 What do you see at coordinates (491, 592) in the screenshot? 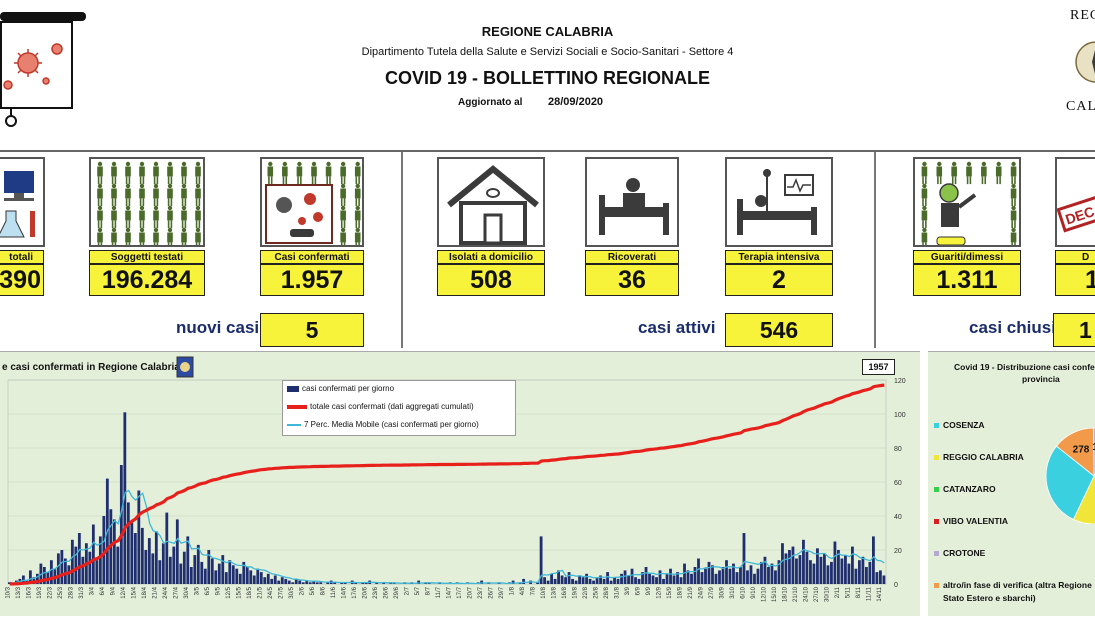
I see `x-tick-label: 26/7` at bounding box center [491, 592].